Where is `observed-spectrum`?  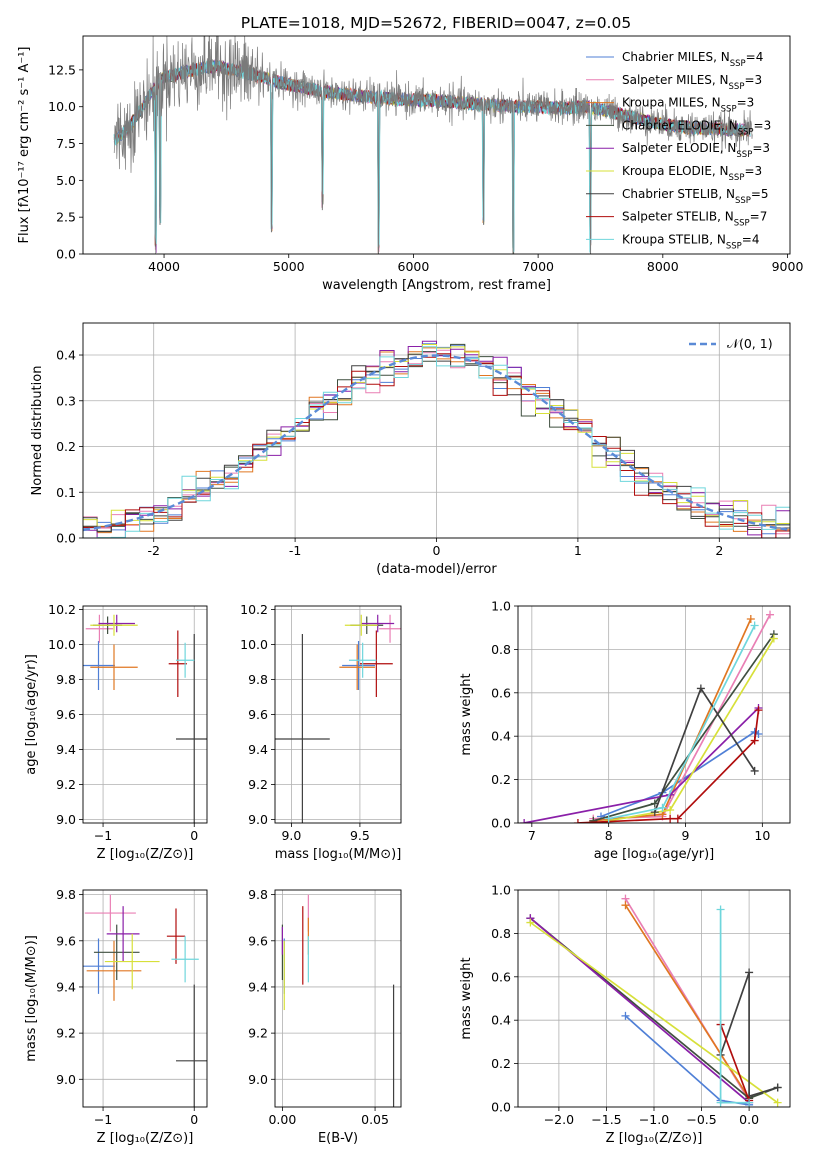
observed-spectrum is located at coordinates (433, 145).